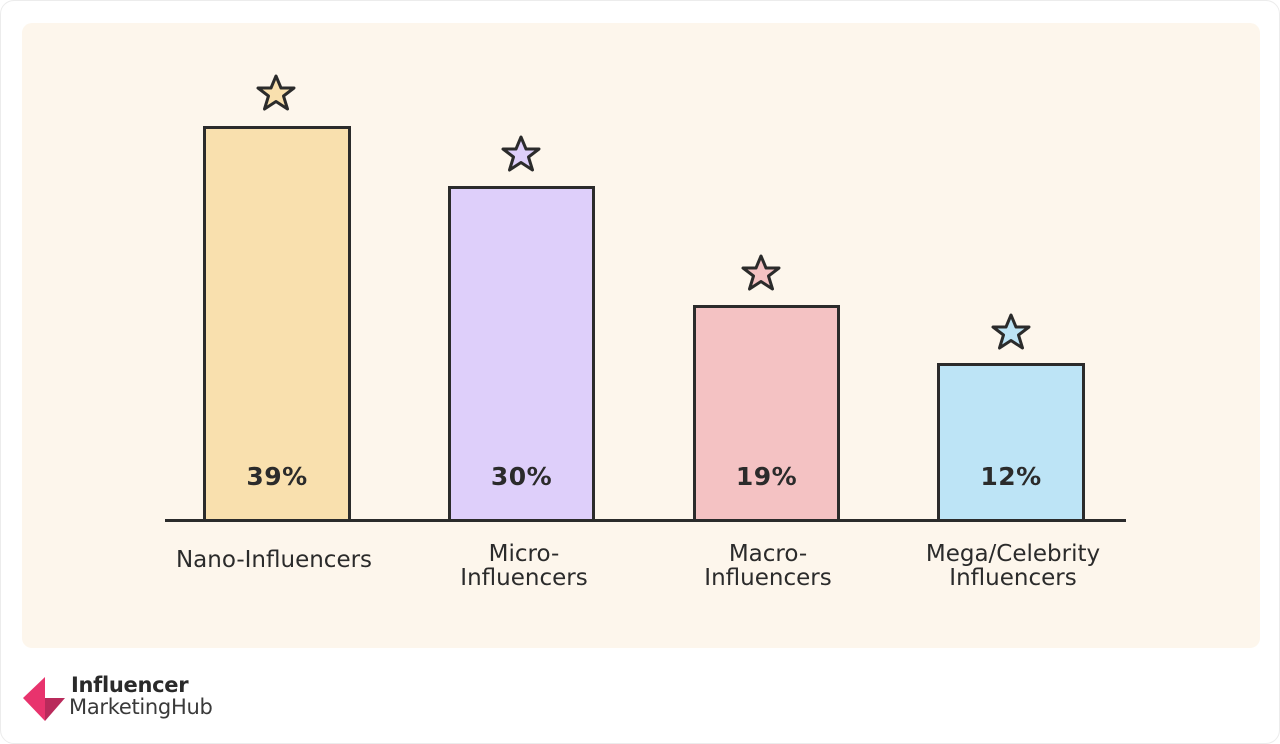 This screenshot has width=1280, height=744. I want to click on logo-text-marketinghub: MarketingHub, so click(141, 707).